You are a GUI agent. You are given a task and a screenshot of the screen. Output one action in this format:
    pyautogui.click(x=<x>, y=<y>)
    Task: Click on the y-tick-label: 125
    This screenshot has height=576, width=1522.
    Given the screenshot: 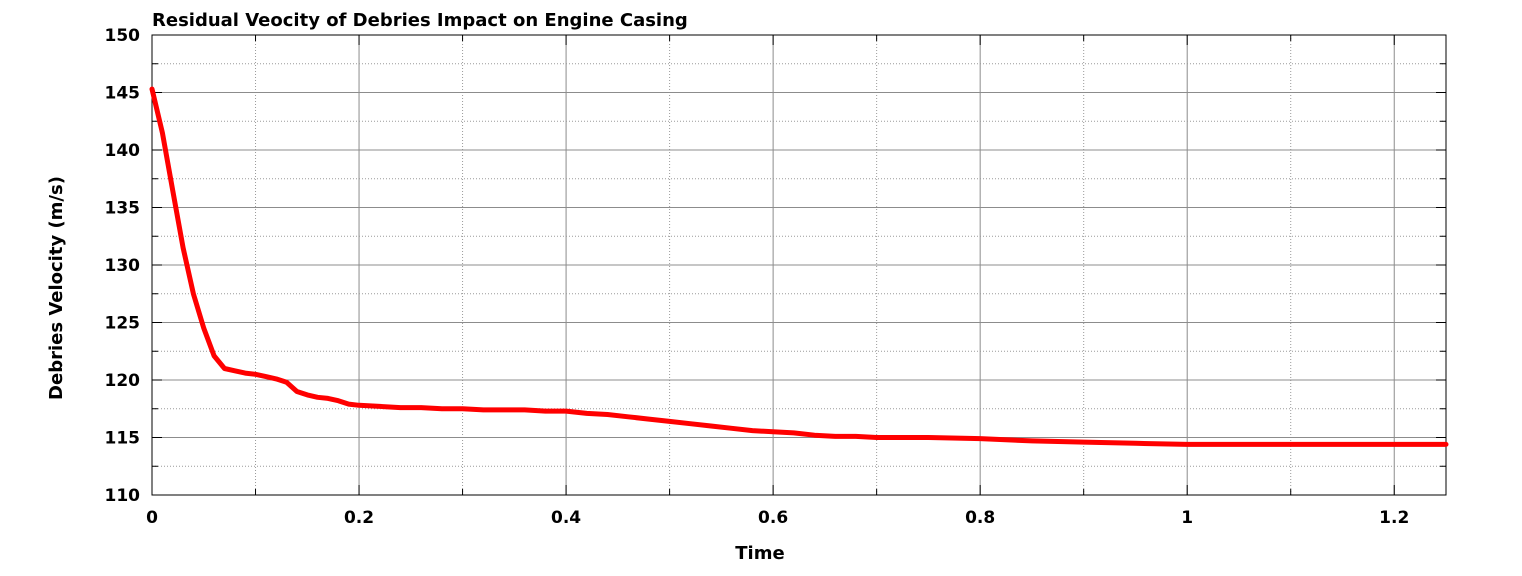 What is the action you would take?
    pyautogui.click(x=123, y=324)
    